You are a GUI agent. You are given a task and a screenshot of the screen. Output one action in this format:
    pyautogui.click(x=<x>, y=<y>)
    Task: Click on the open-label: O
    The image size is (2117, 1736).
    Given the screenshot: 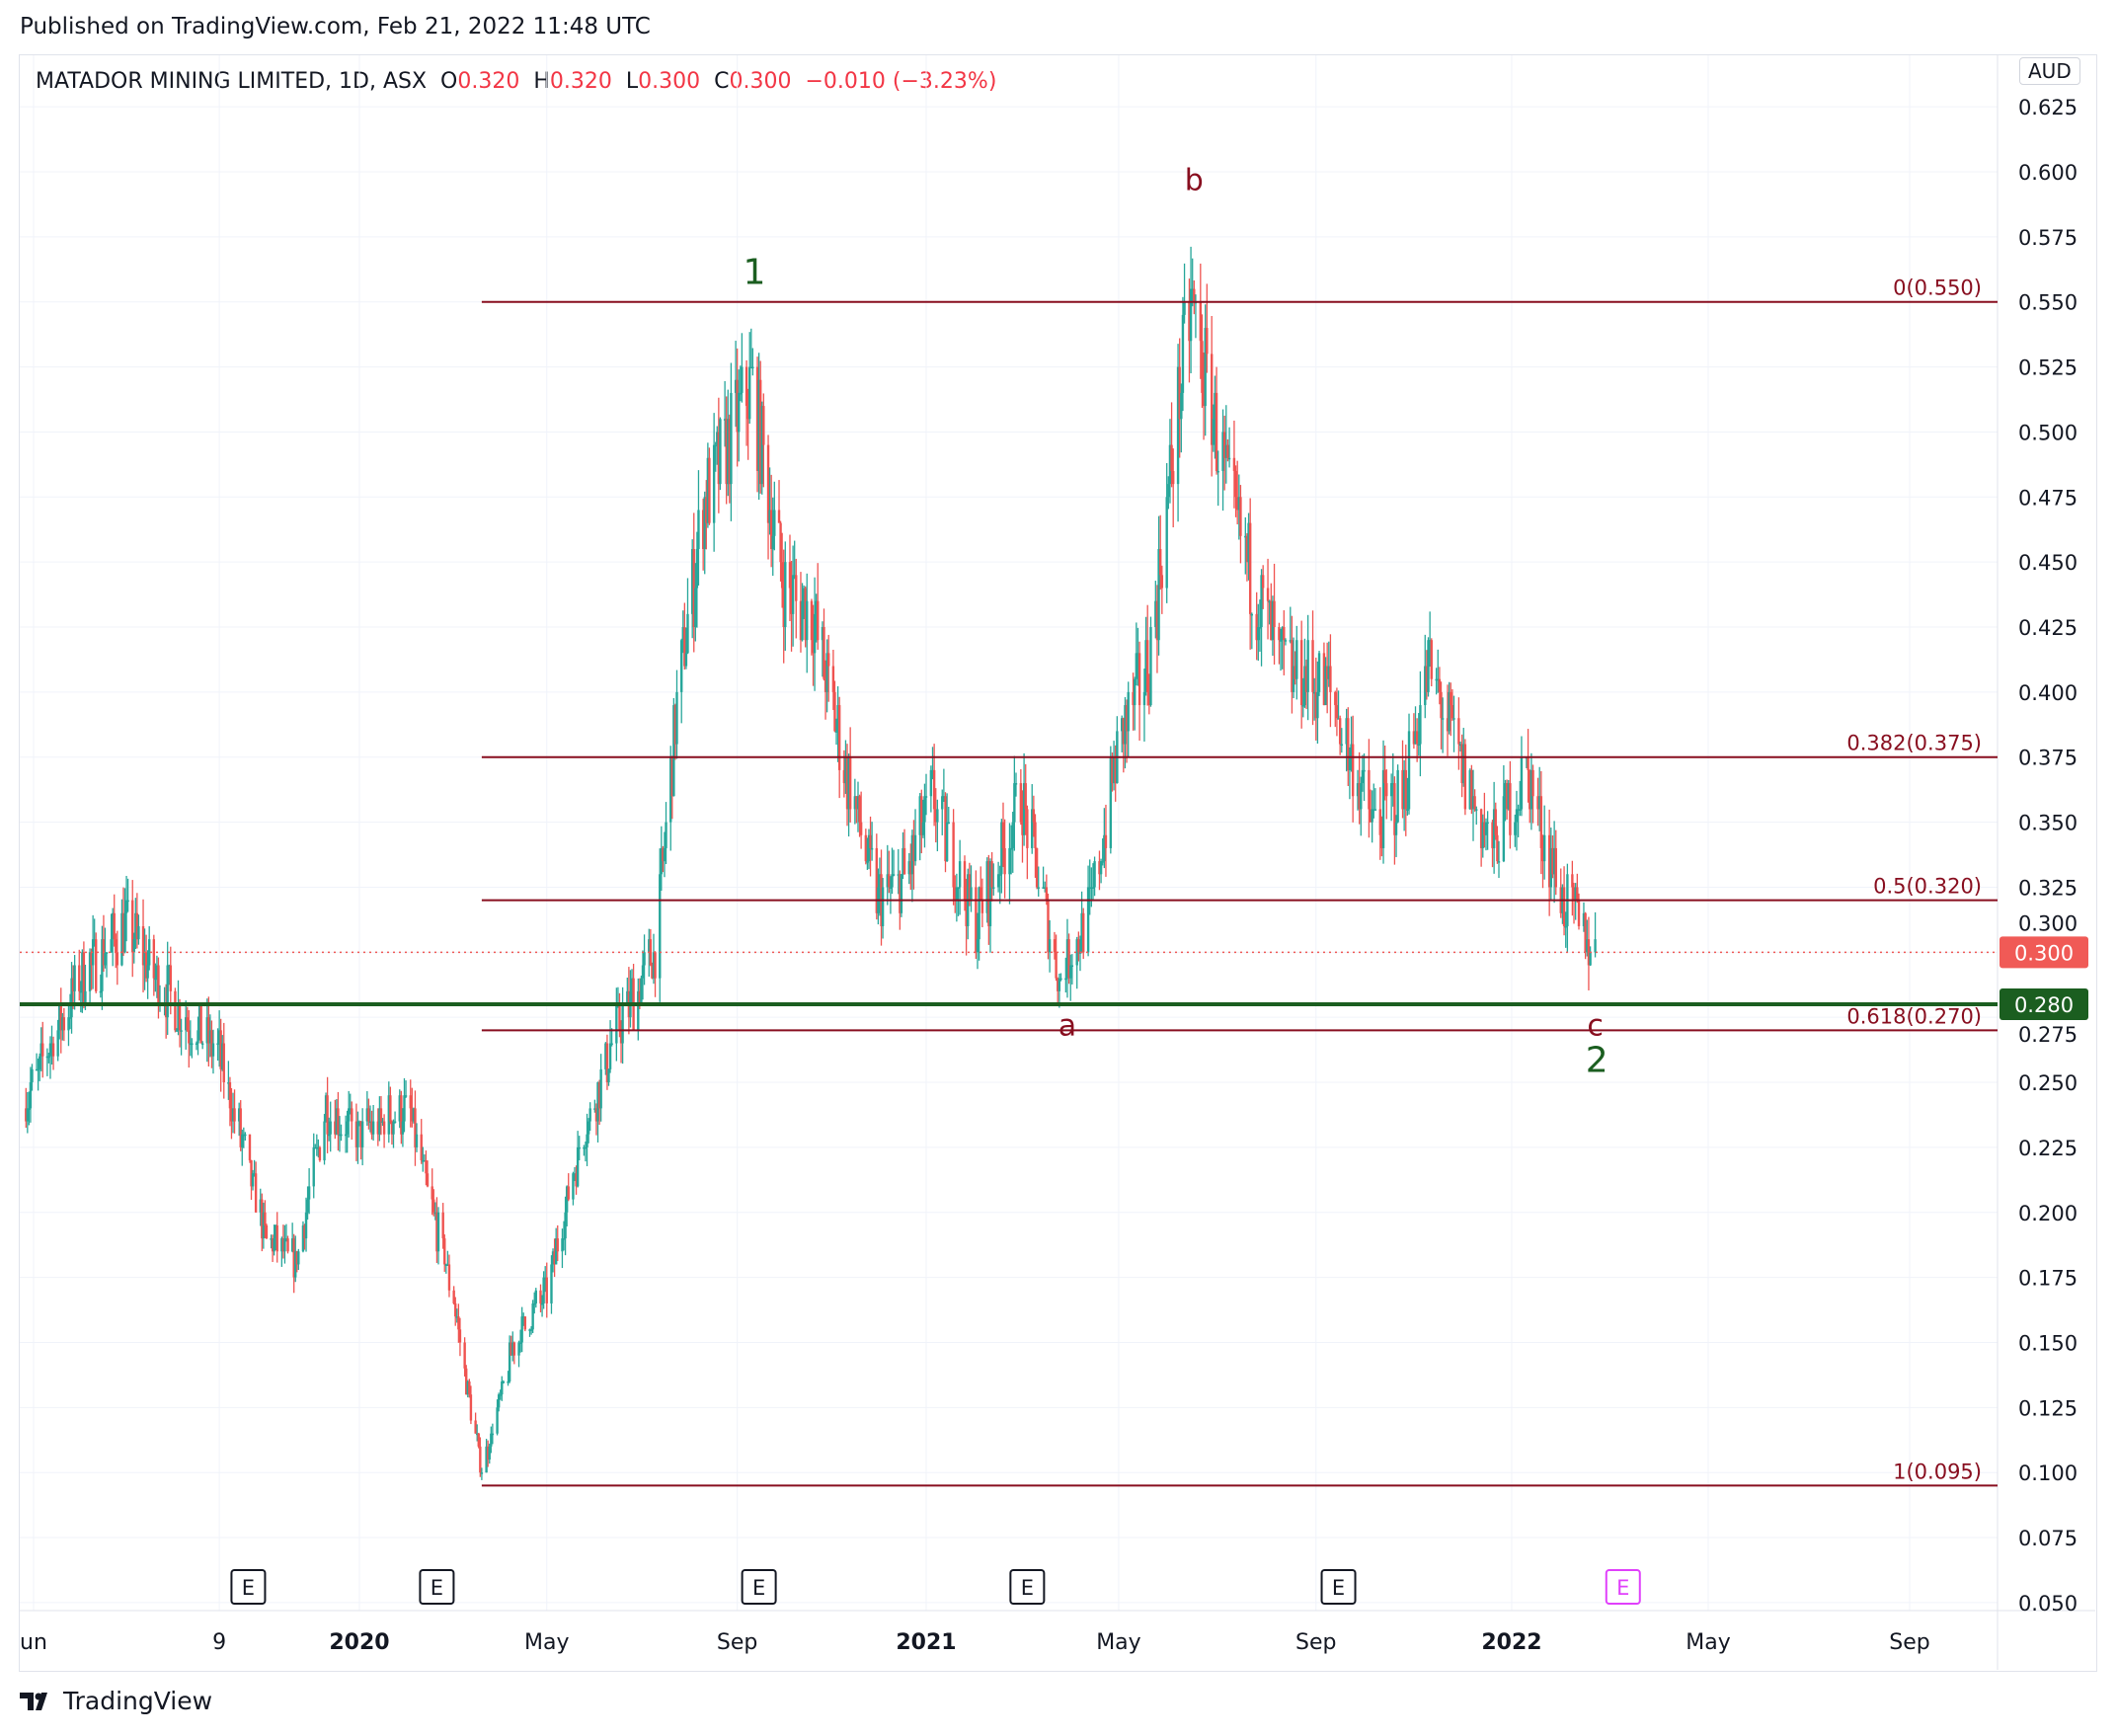 What is the action you would take?
    pyautogui.click(x=449, y=81)
    